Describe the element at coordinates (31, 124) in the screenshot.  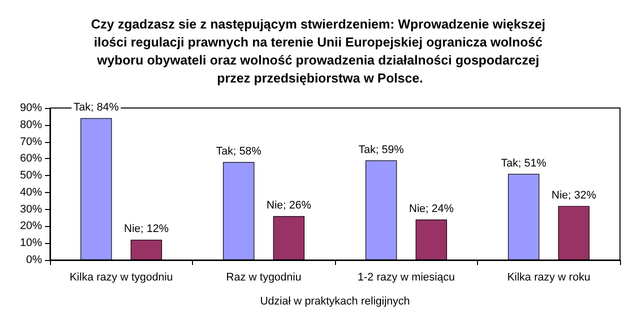
I see `y-tick-label: 80%` at that location.